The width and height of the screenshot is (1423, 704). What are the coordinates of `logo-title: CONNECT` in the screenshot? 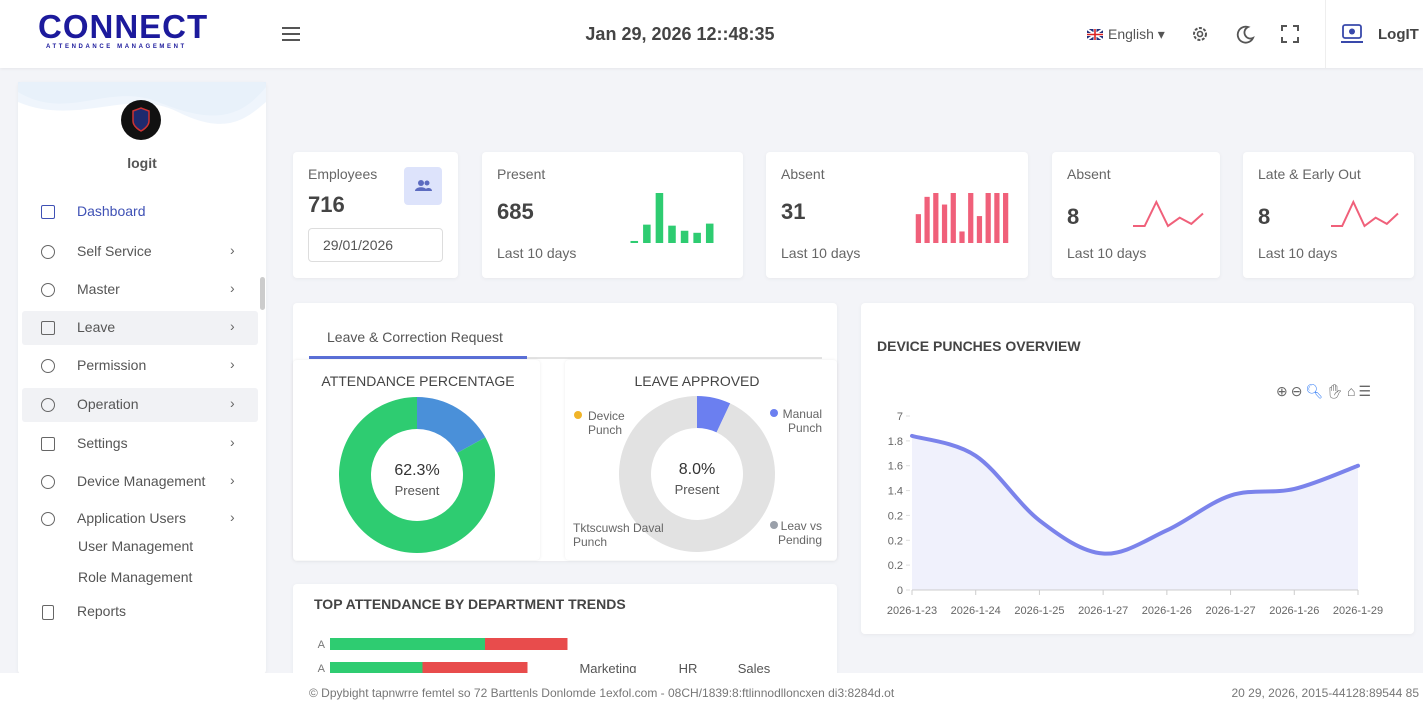 It's located at (123, 26).